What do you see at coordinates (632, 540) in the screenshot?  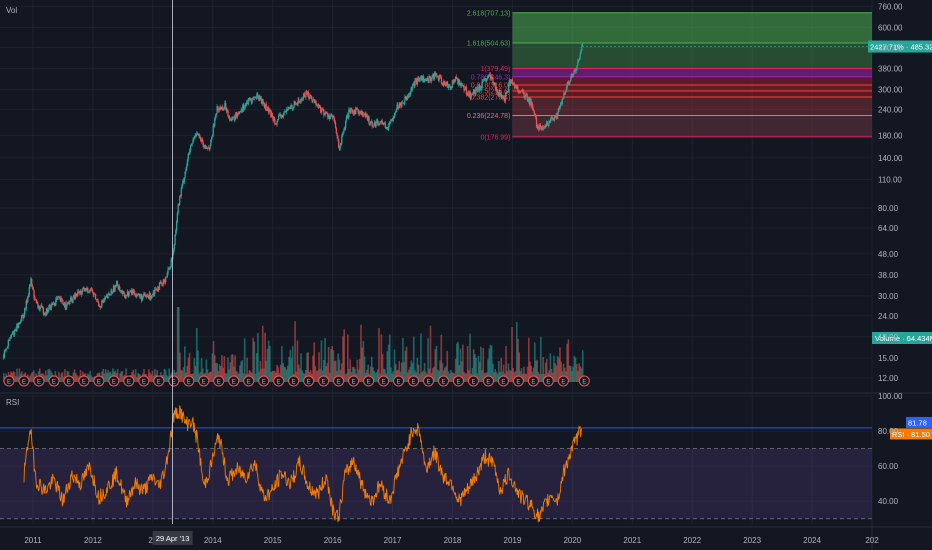 I see `x-tick-label: 2021` at bounding box center [632, 540].